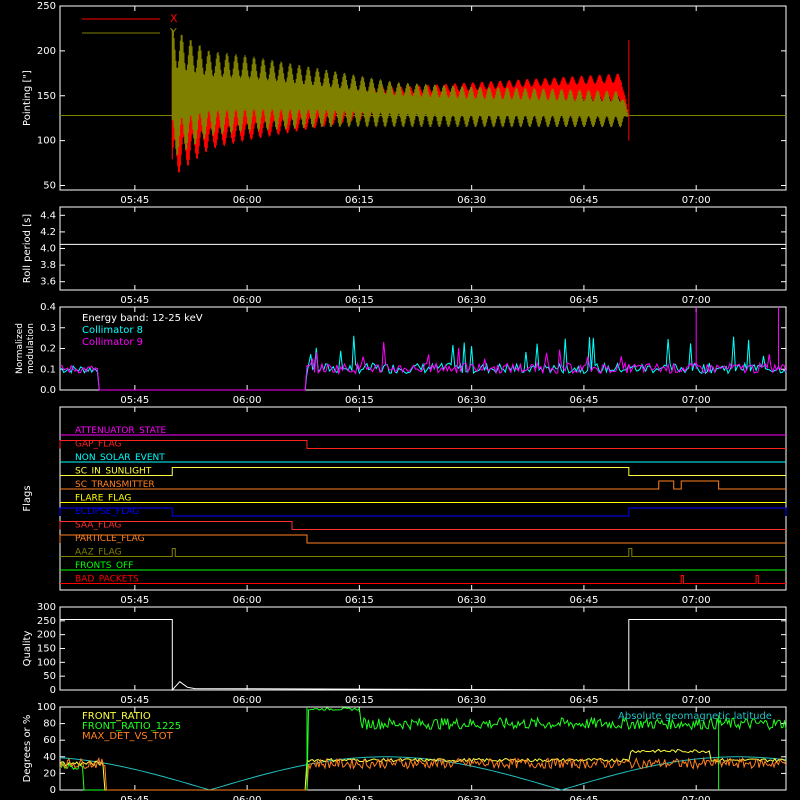 This screenshot has height=800, width=800. I want to click on y-axis-label: Normalized, so click(20, 348).